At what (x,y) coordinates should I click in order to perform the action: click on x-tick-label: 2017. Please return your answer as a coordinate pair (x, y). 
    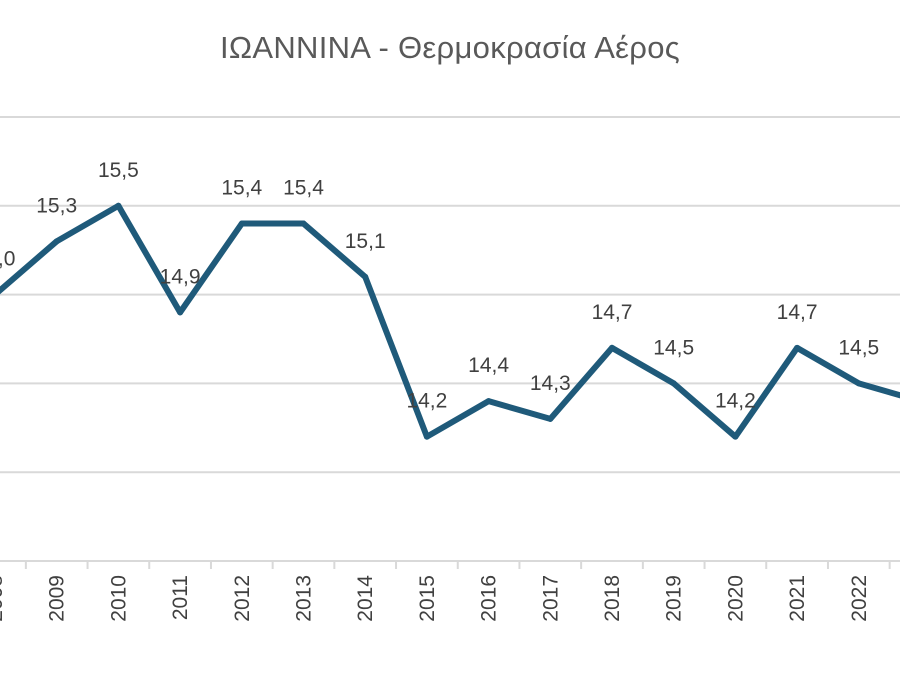
    Looking at the image, I should click on (550, 598).